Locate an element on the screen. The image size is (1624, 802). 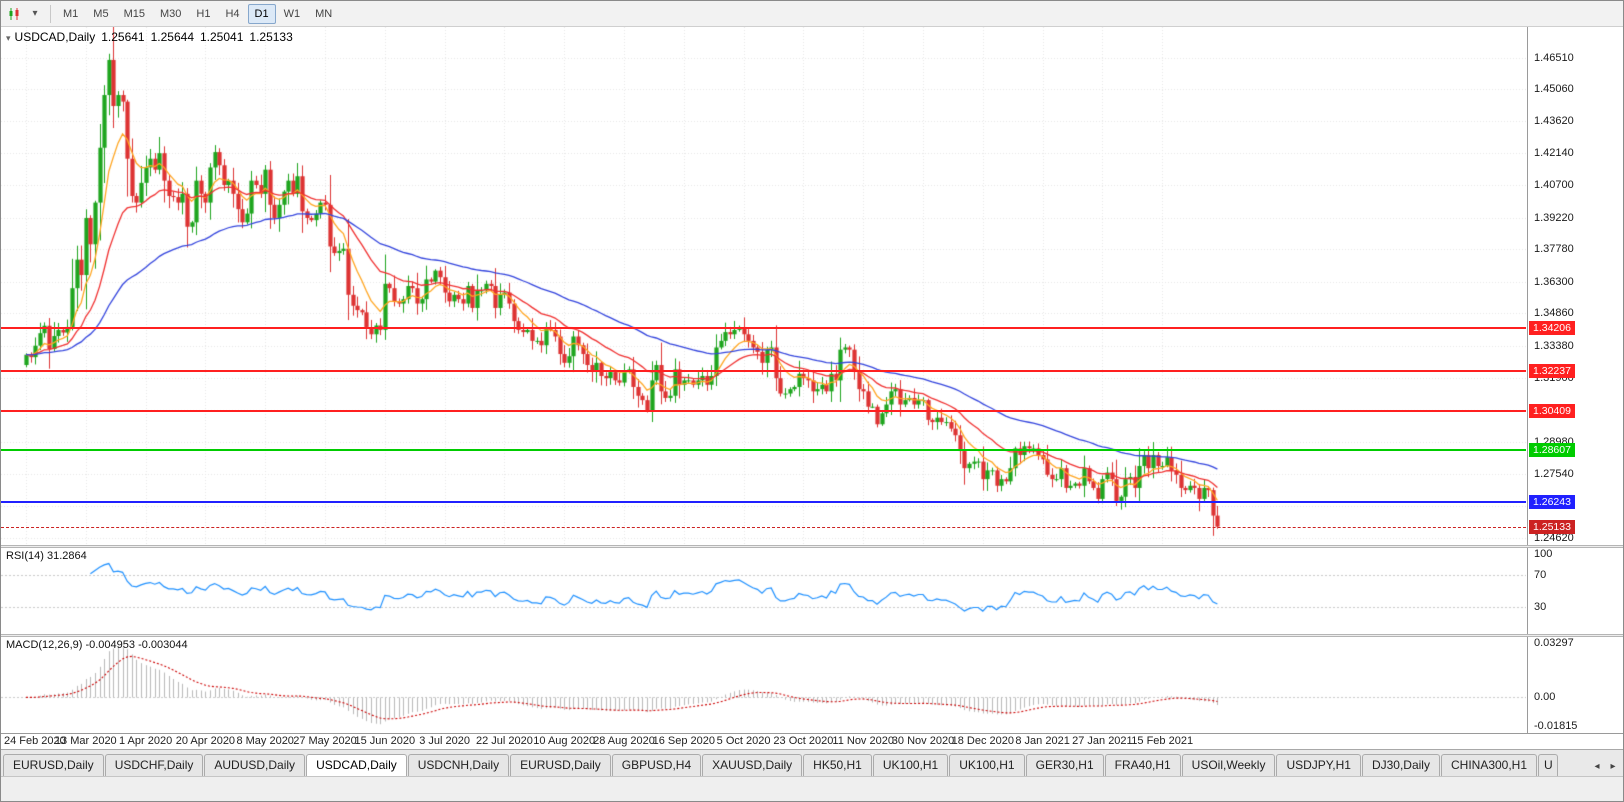
chart-tab-audusd: AUDUSD,Daily is located at coordinates (255, 765).